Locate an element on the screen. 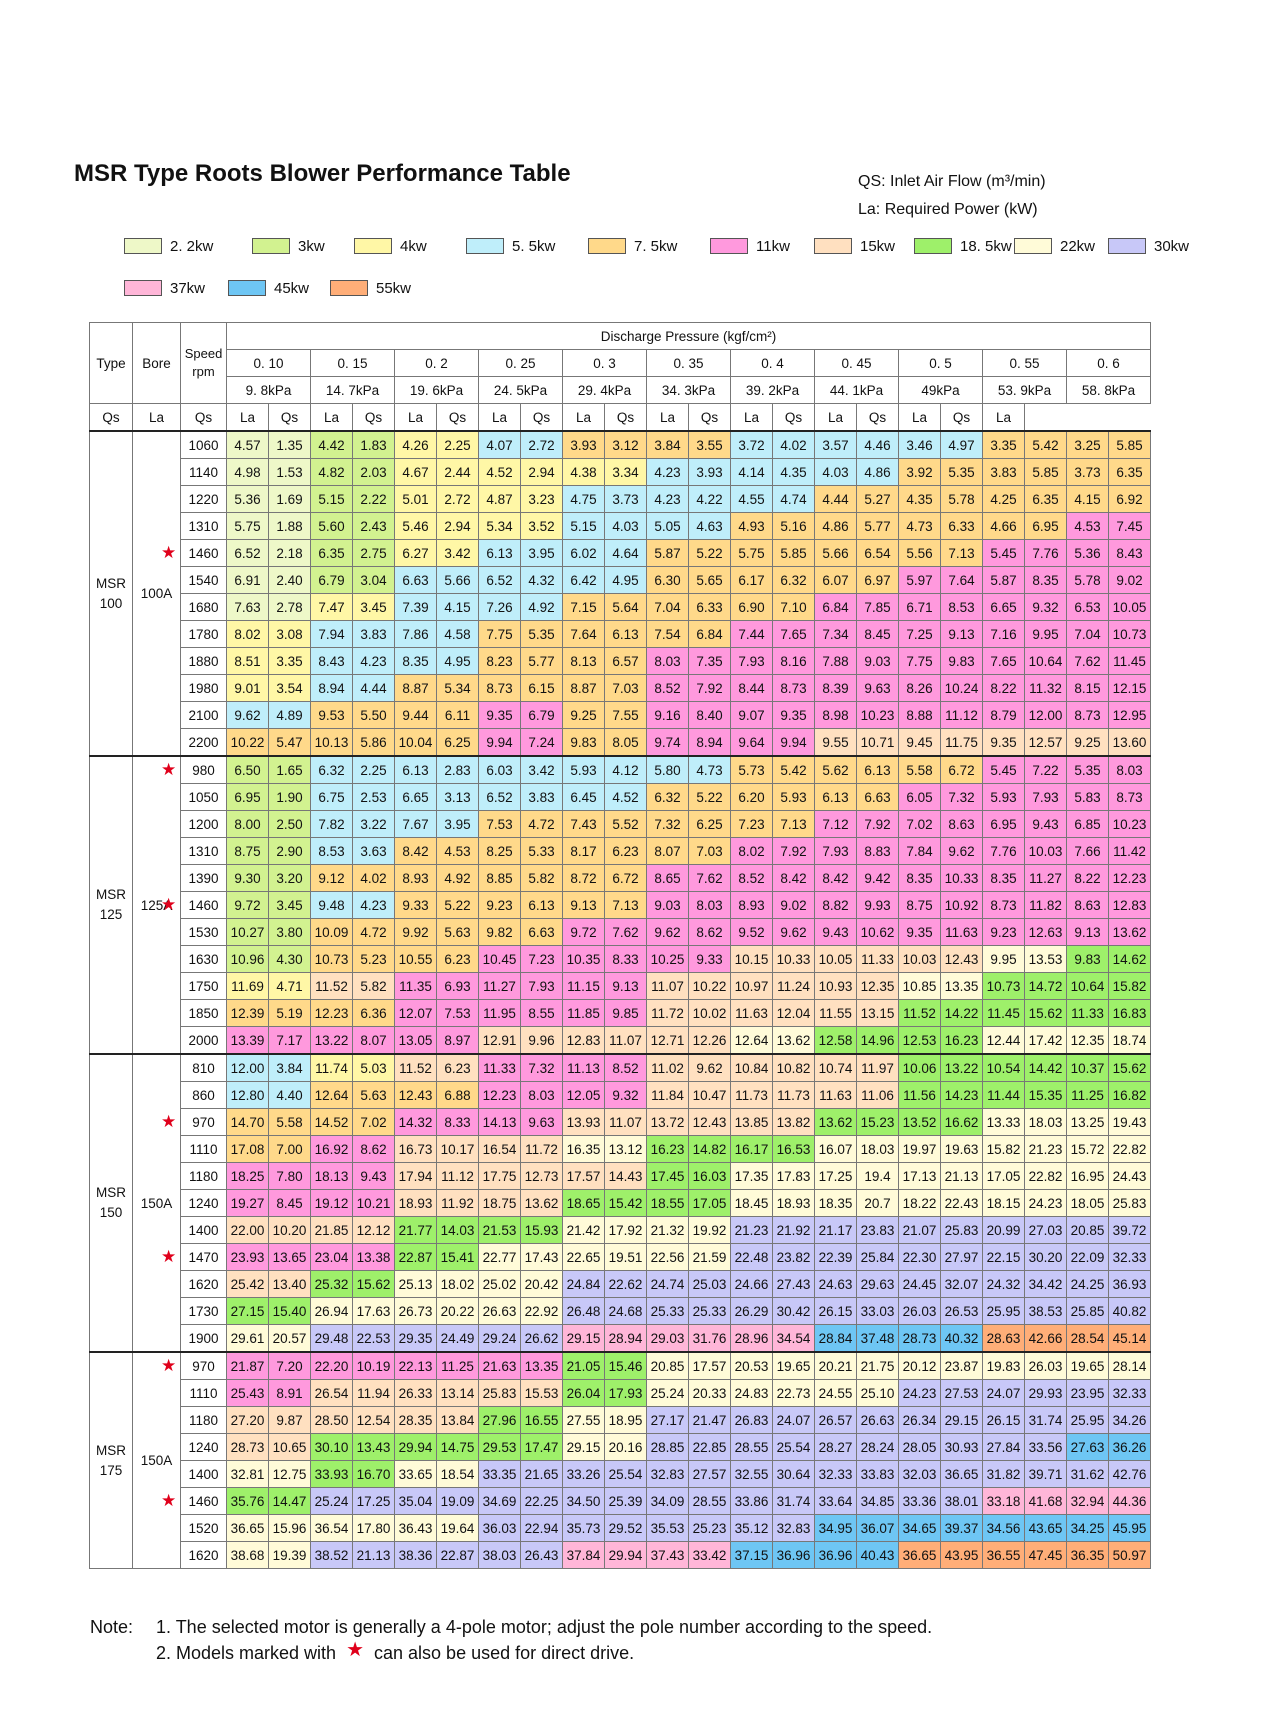 This screenshot has width=1264, height=1712. la-cell: 3.63 is located at coordinates (373, 851).